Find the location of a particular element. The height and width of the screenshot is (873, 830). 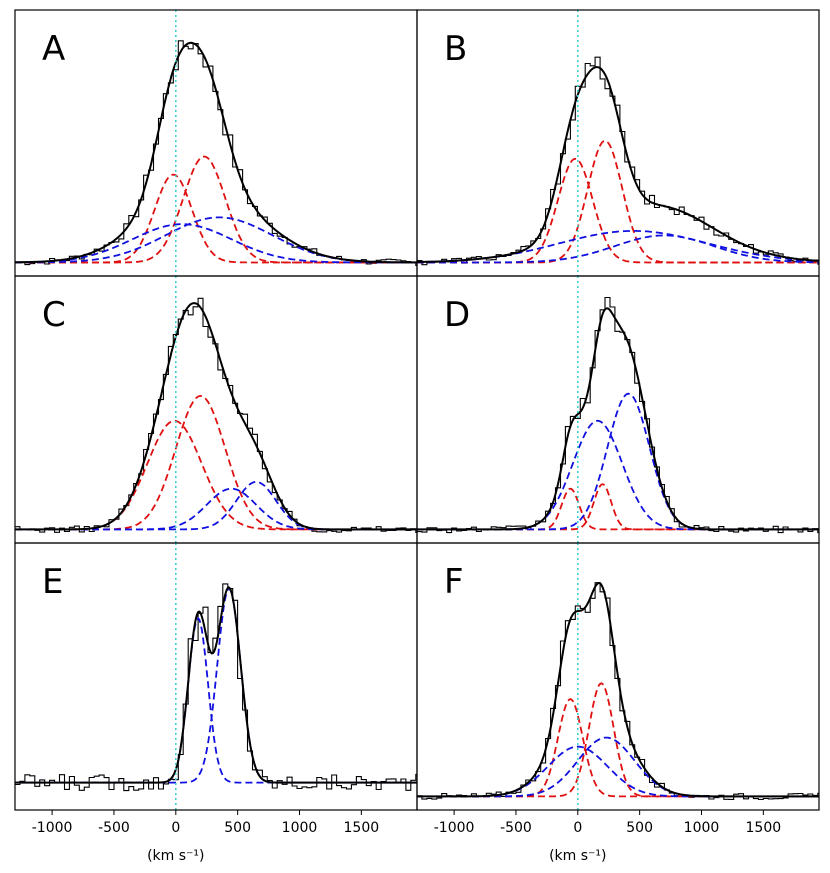

x-tick-label-f-4: 1000 is located at coordinates (702, 828).